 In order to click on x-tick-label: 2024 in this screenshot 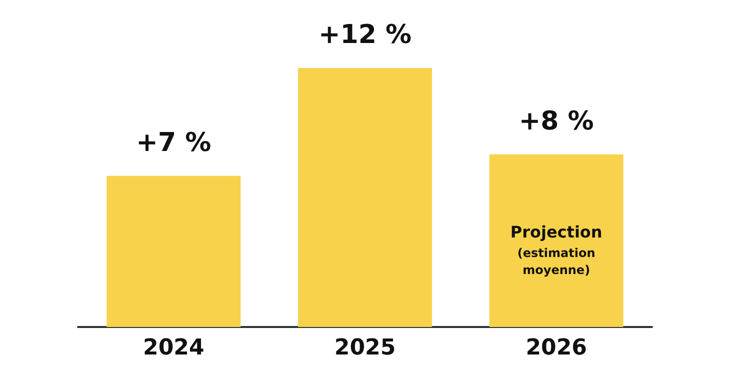, I will do `click(173, 348)`.